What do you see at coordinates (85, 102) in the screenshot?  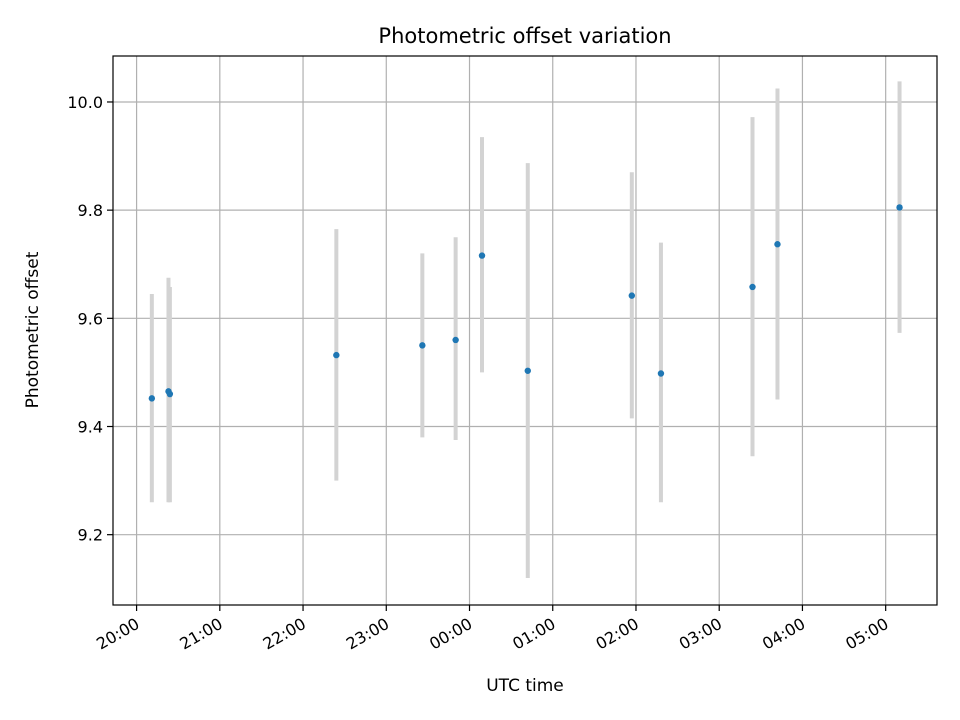 I see `y-tick-label: 10.0` at bounding box center [85, 102].